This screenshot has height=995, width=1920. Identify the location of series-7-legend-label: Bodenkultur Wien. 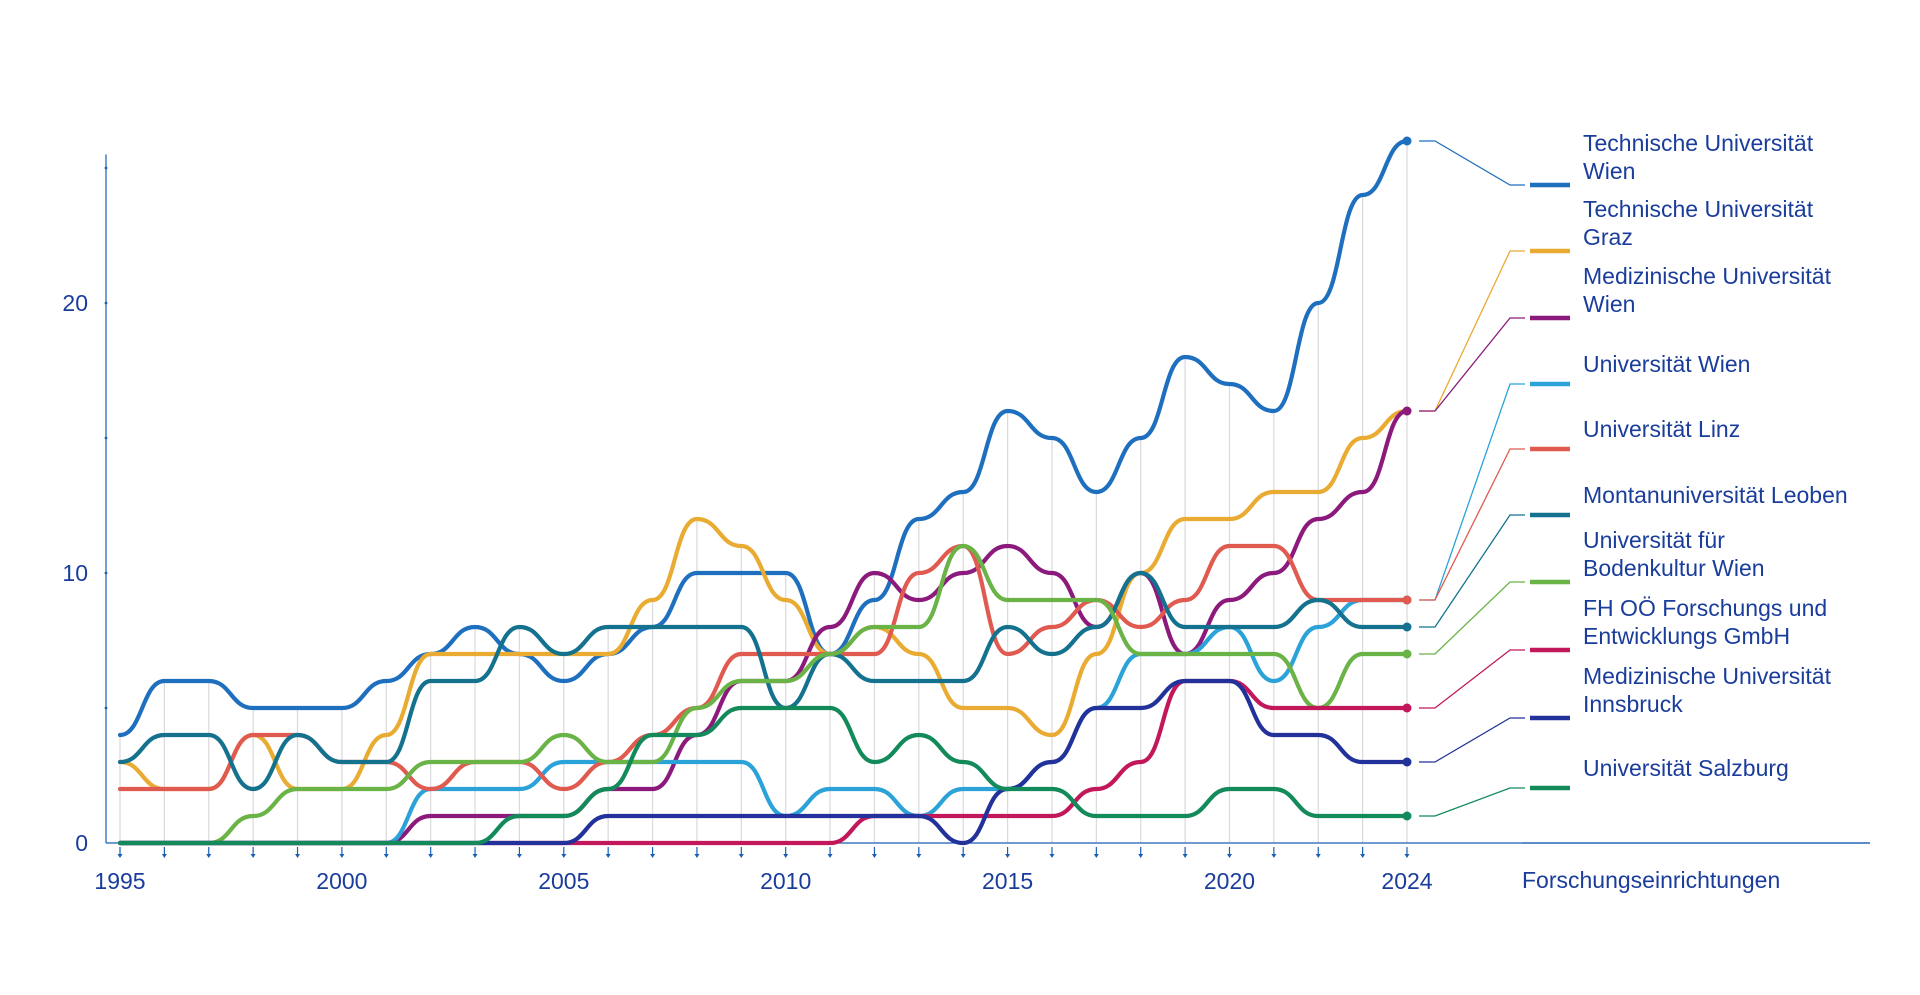
(1674, 568).